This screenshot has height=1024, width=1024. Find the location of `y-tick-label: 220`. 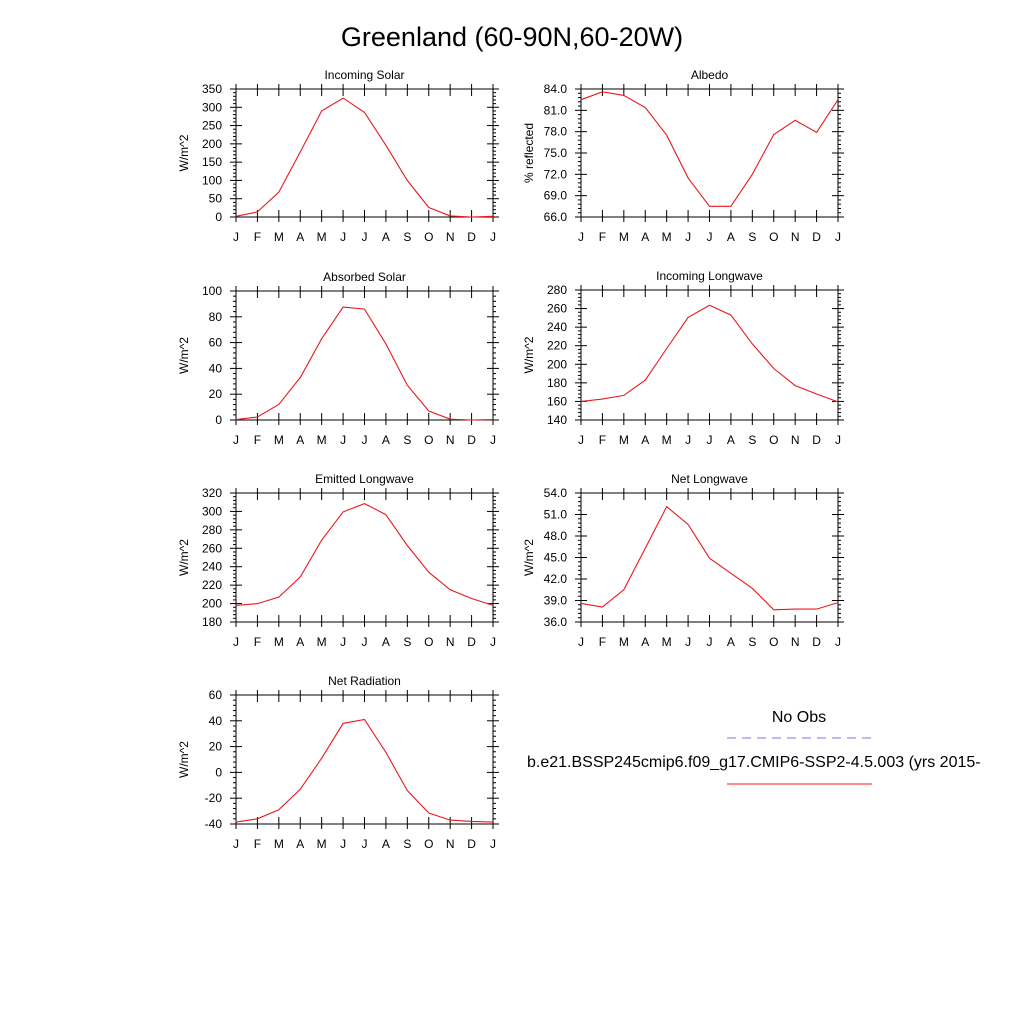

y-tick-label: 220 is located at coordinates (557, 346).